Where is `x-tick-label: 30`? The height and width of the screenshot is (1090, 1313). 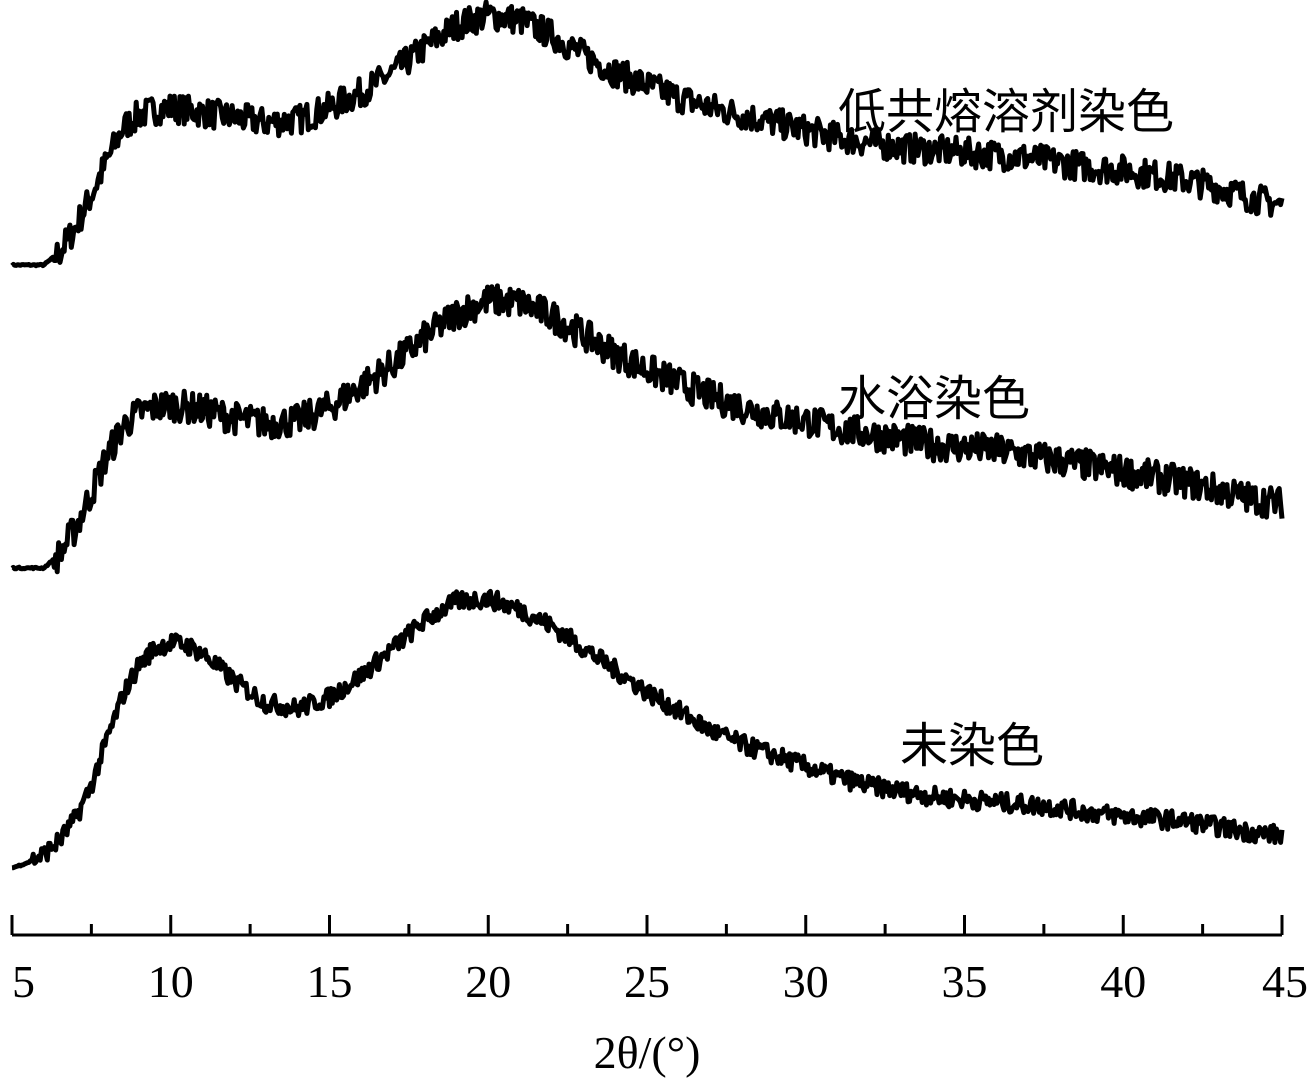 x-tick-label: 30 is located at coordinates (806, 981).